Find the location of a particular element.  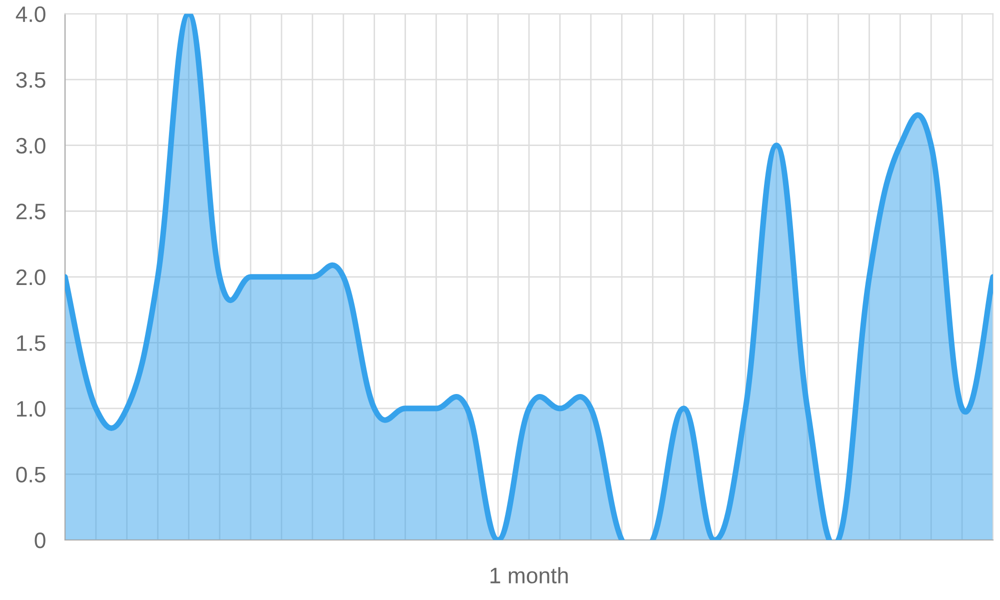

y-tick-label: 1.0 is located at coordinates (31, 408).